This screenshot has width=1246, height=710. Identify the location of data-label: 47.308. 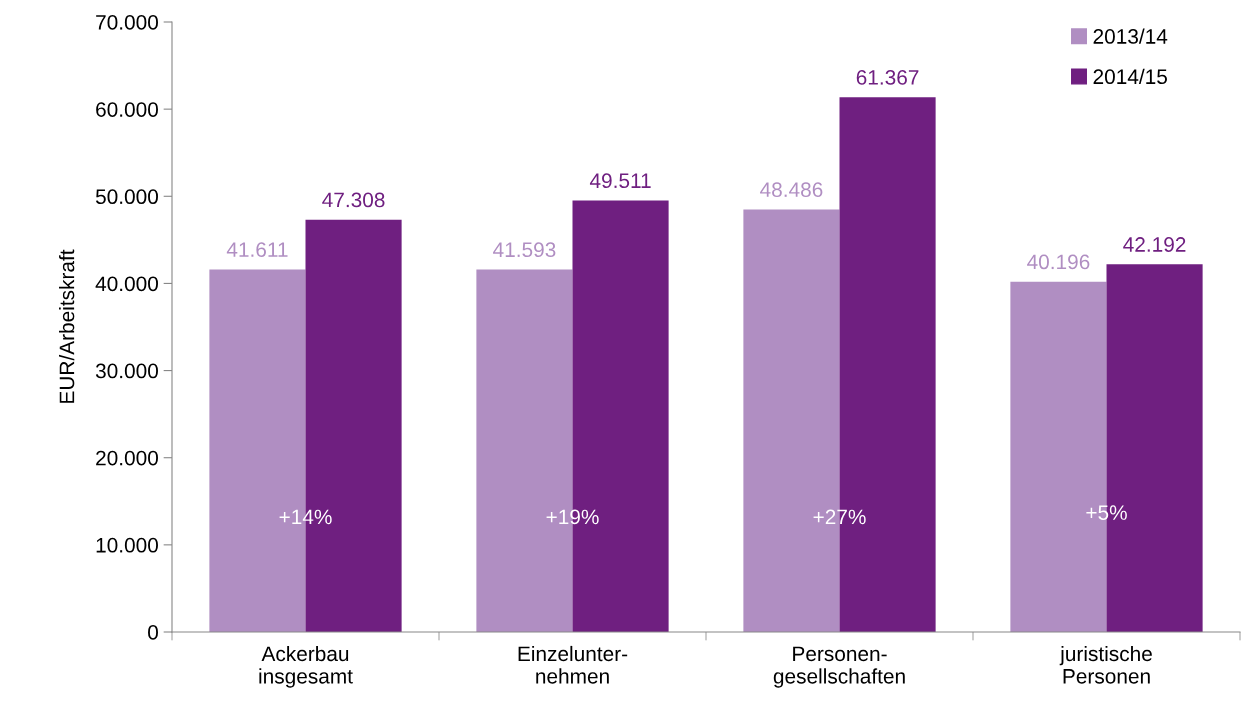
(353, 200).